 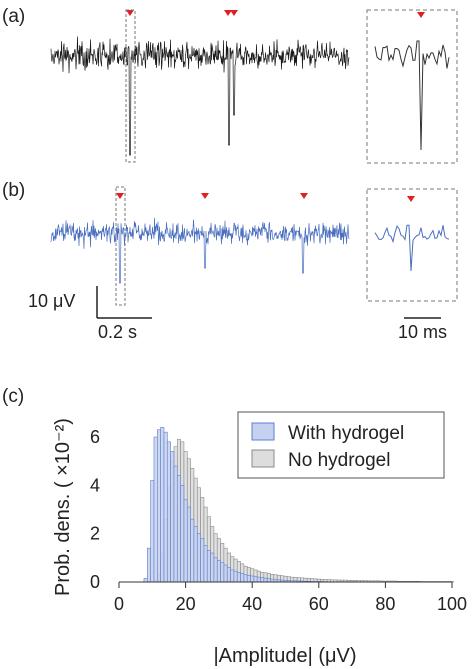 I want to click on zoom-box-a, so click(x=412, y=86).